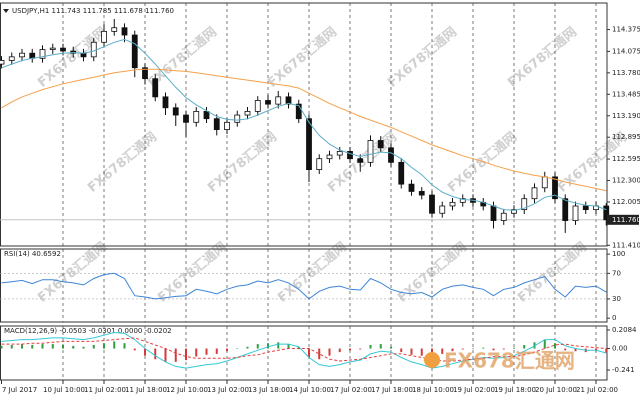 The image size is (640, 400). I want to click on x-tick-label: 13 Jul 18:00, so click(269, 390).